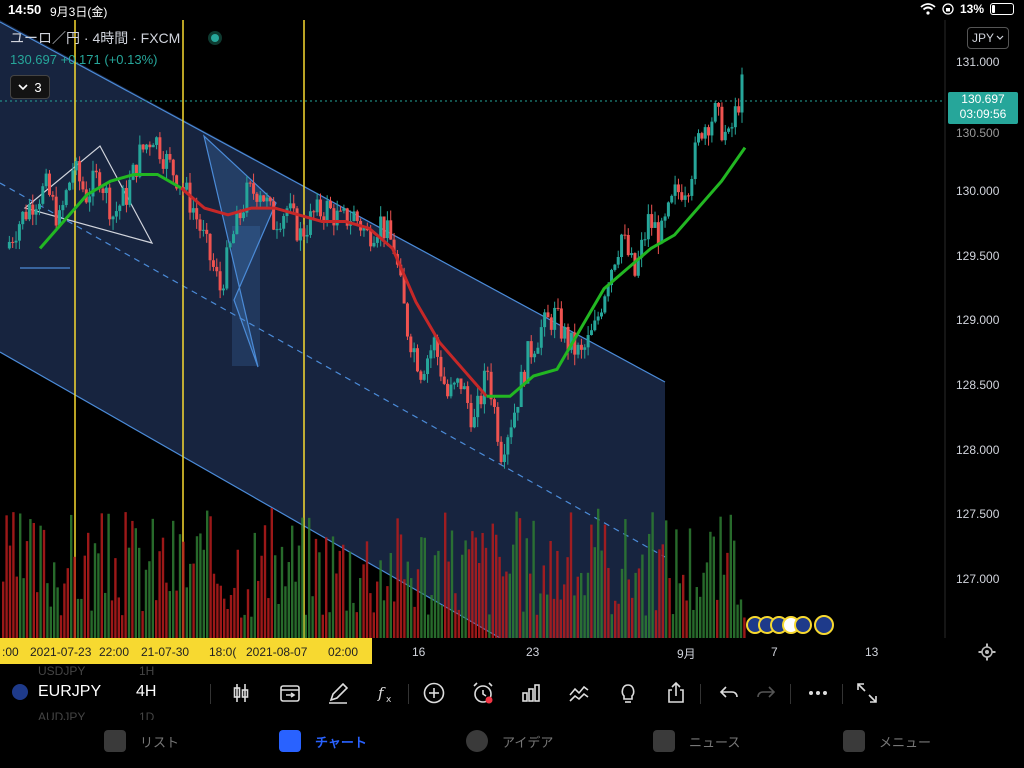 The image size is (1024, 768). I want to click on nav-list: リスト, so click(141, 741).